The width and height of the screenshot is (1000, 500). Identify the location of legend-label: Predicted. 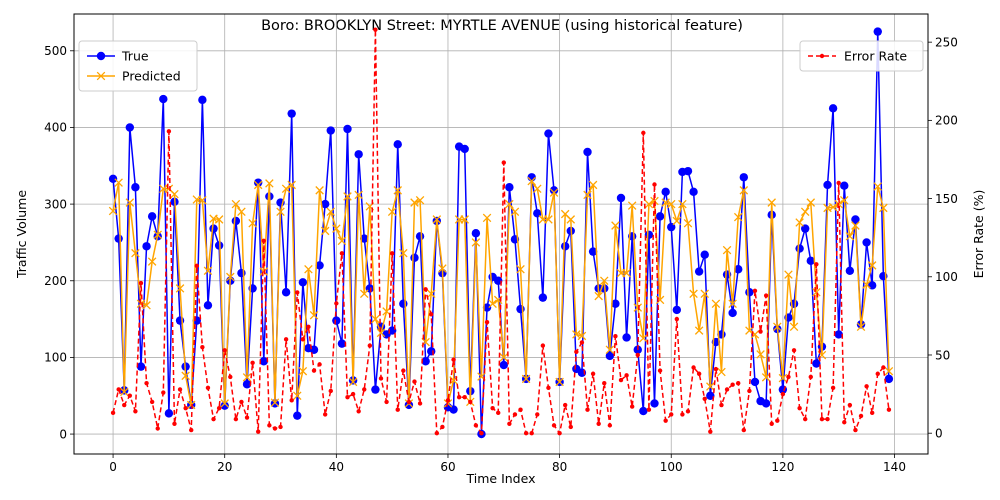
(151, 75).